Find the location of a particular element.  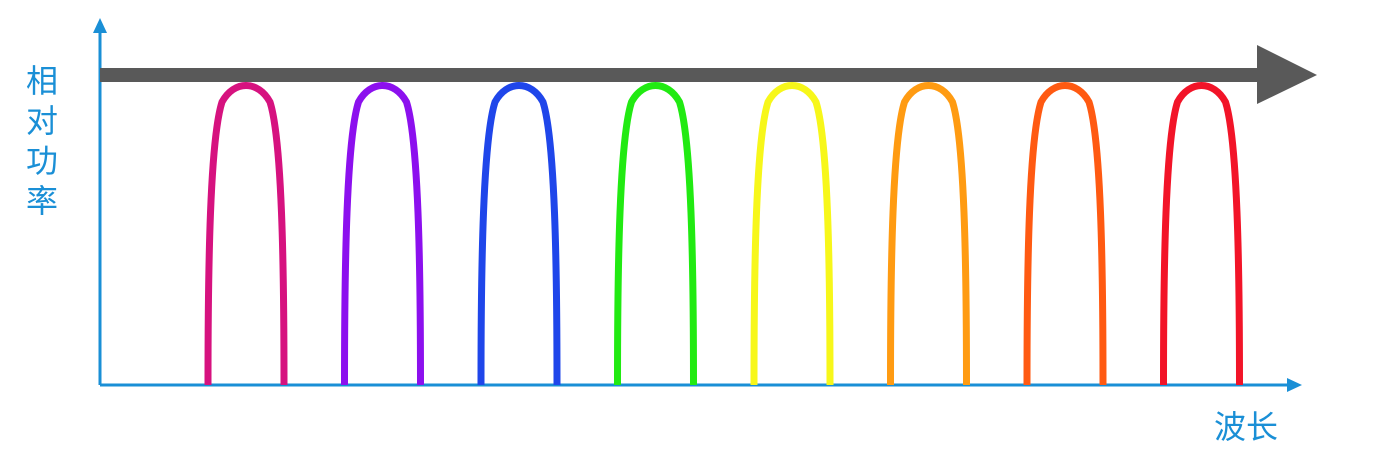

y-axis-label-char: 率 is located at coordinates (42, 201).